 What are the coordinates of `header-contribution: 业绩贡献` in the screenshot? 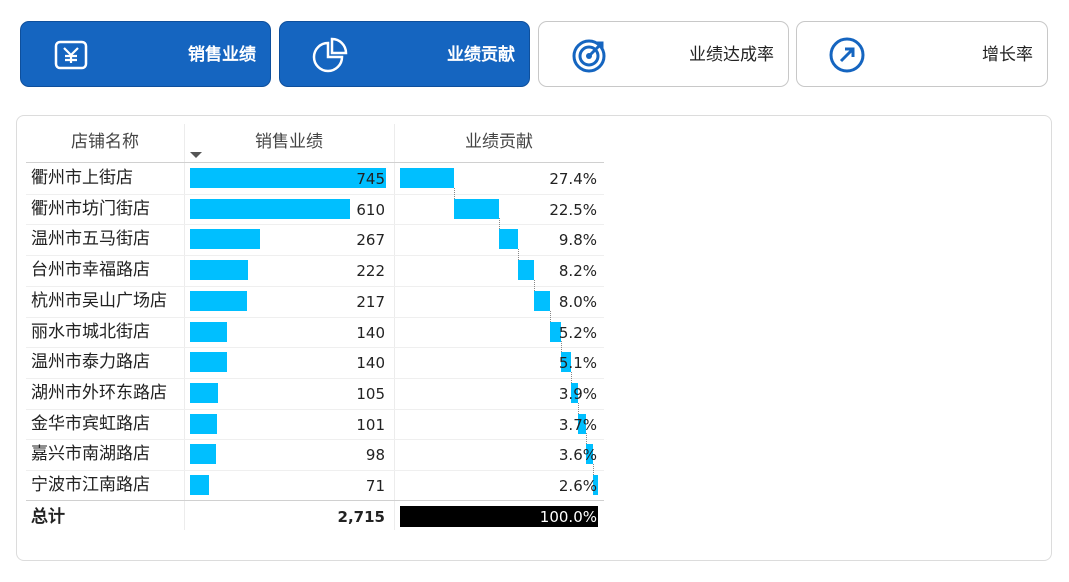 It's located at (499, 142).